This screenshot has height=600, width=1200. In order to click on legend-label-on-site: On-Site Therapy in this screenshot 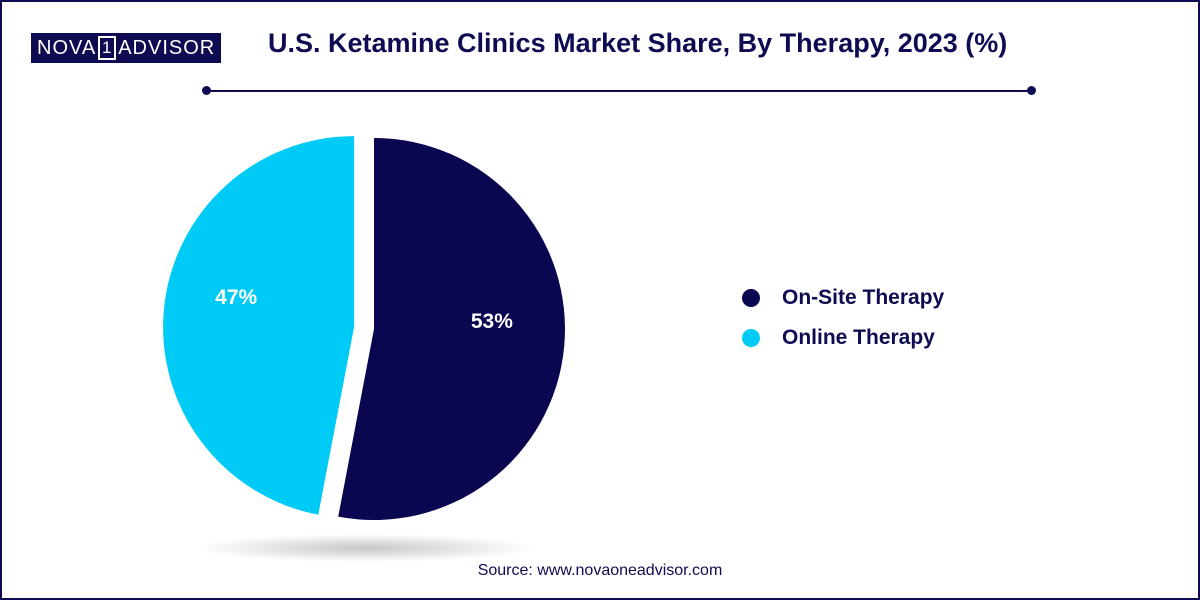, I will do `click(863, 297)`.